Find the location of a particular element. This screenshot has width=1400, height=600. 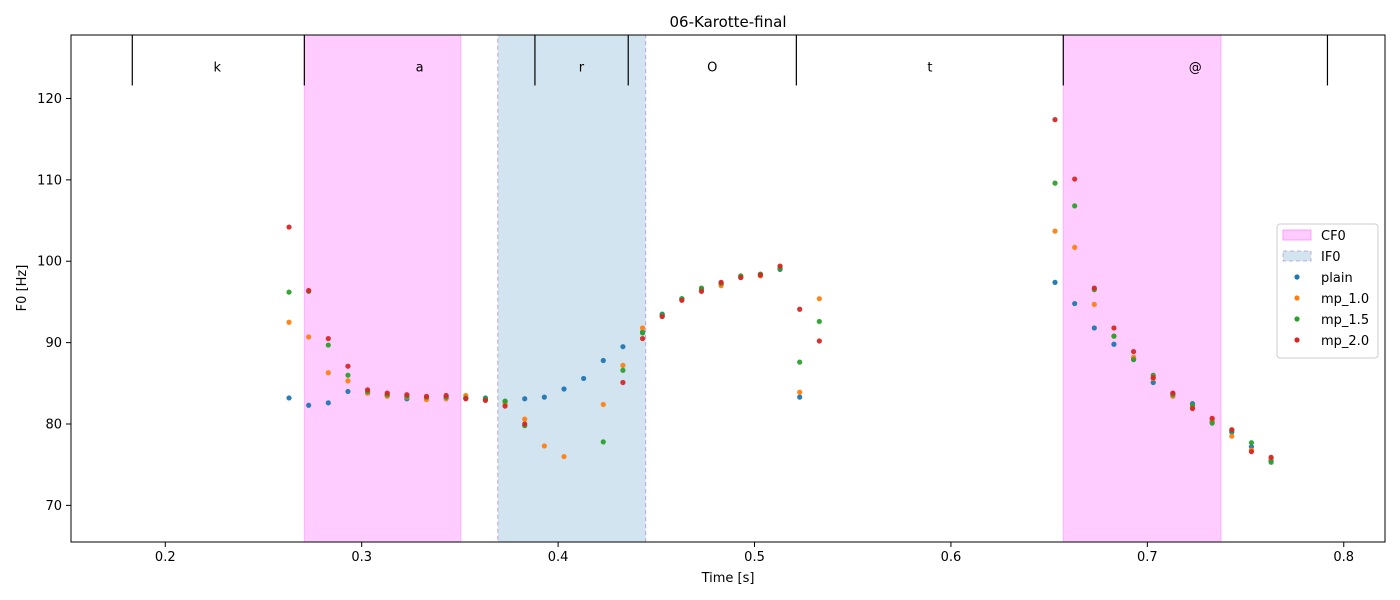

point-mp_2.0-1 is located at coordinates (309, 290).